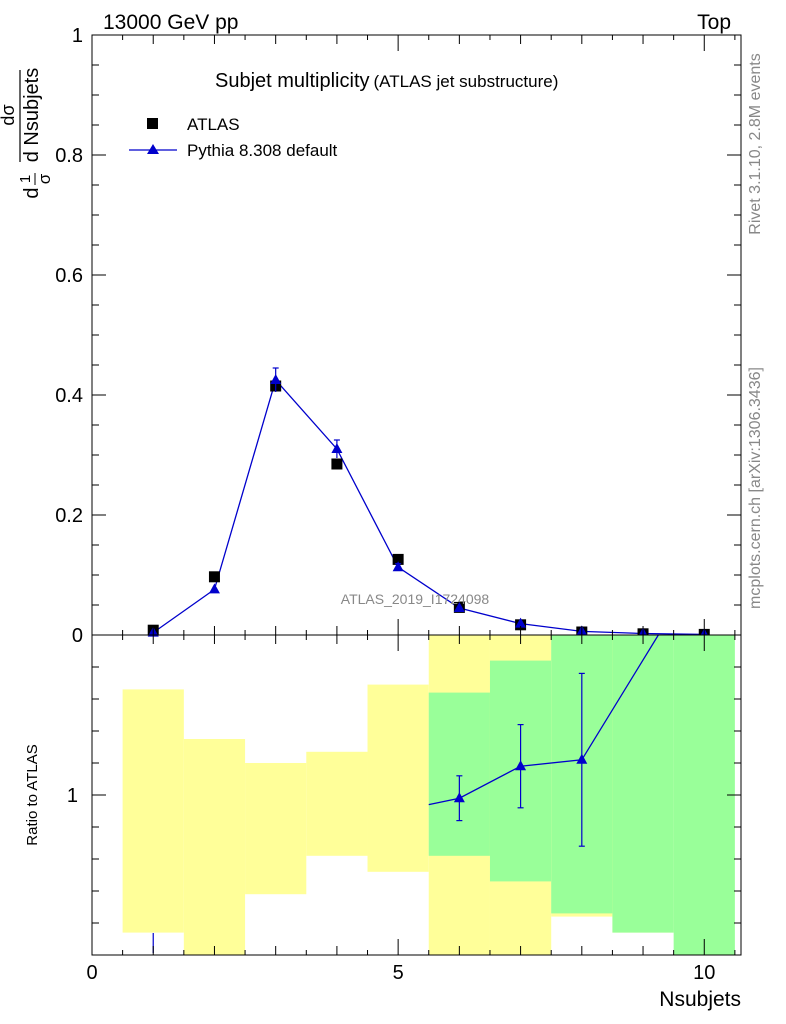 The width and height of the screenshot is (786, 1024). I want to click on ylabel-one: 1, so click(25, 179).